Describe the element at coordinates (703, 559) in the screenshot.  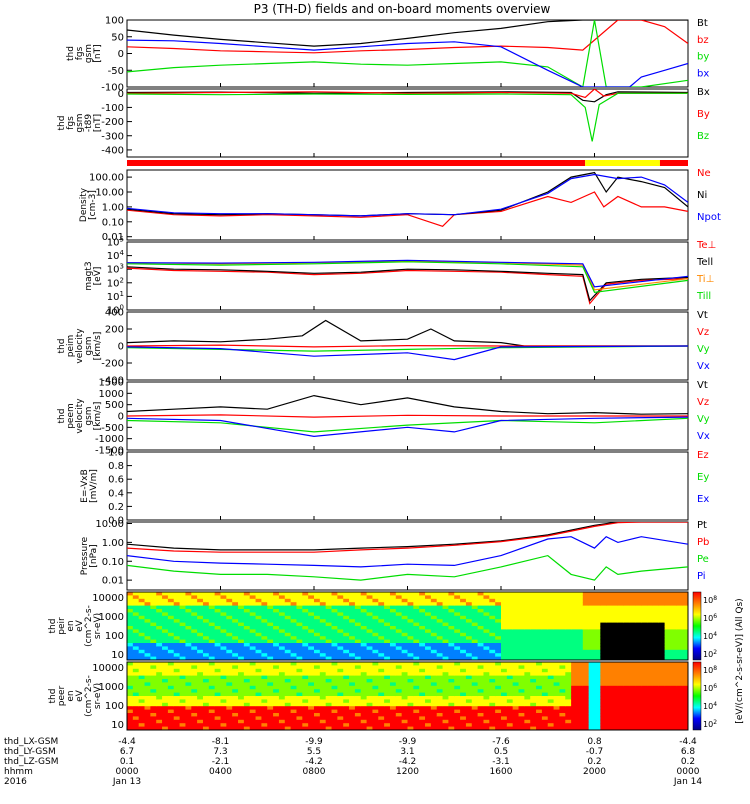
I see `pressure-legend-Pe: Pe` at that location.